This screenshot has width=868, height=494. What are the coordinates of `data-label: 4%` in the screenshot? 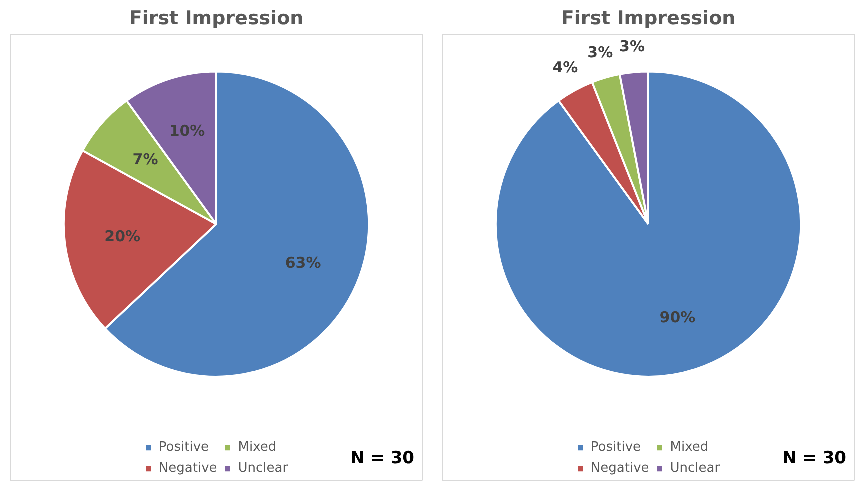 It's located at (565, 67).